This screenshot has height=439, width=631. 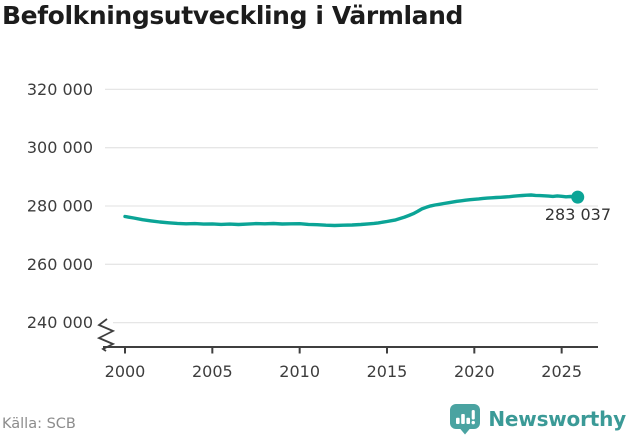 What do you see at coordinates (212, 371) in the screenshot?
I see `x-axis-tick-label: 2005` at bounding box center [212, 371].